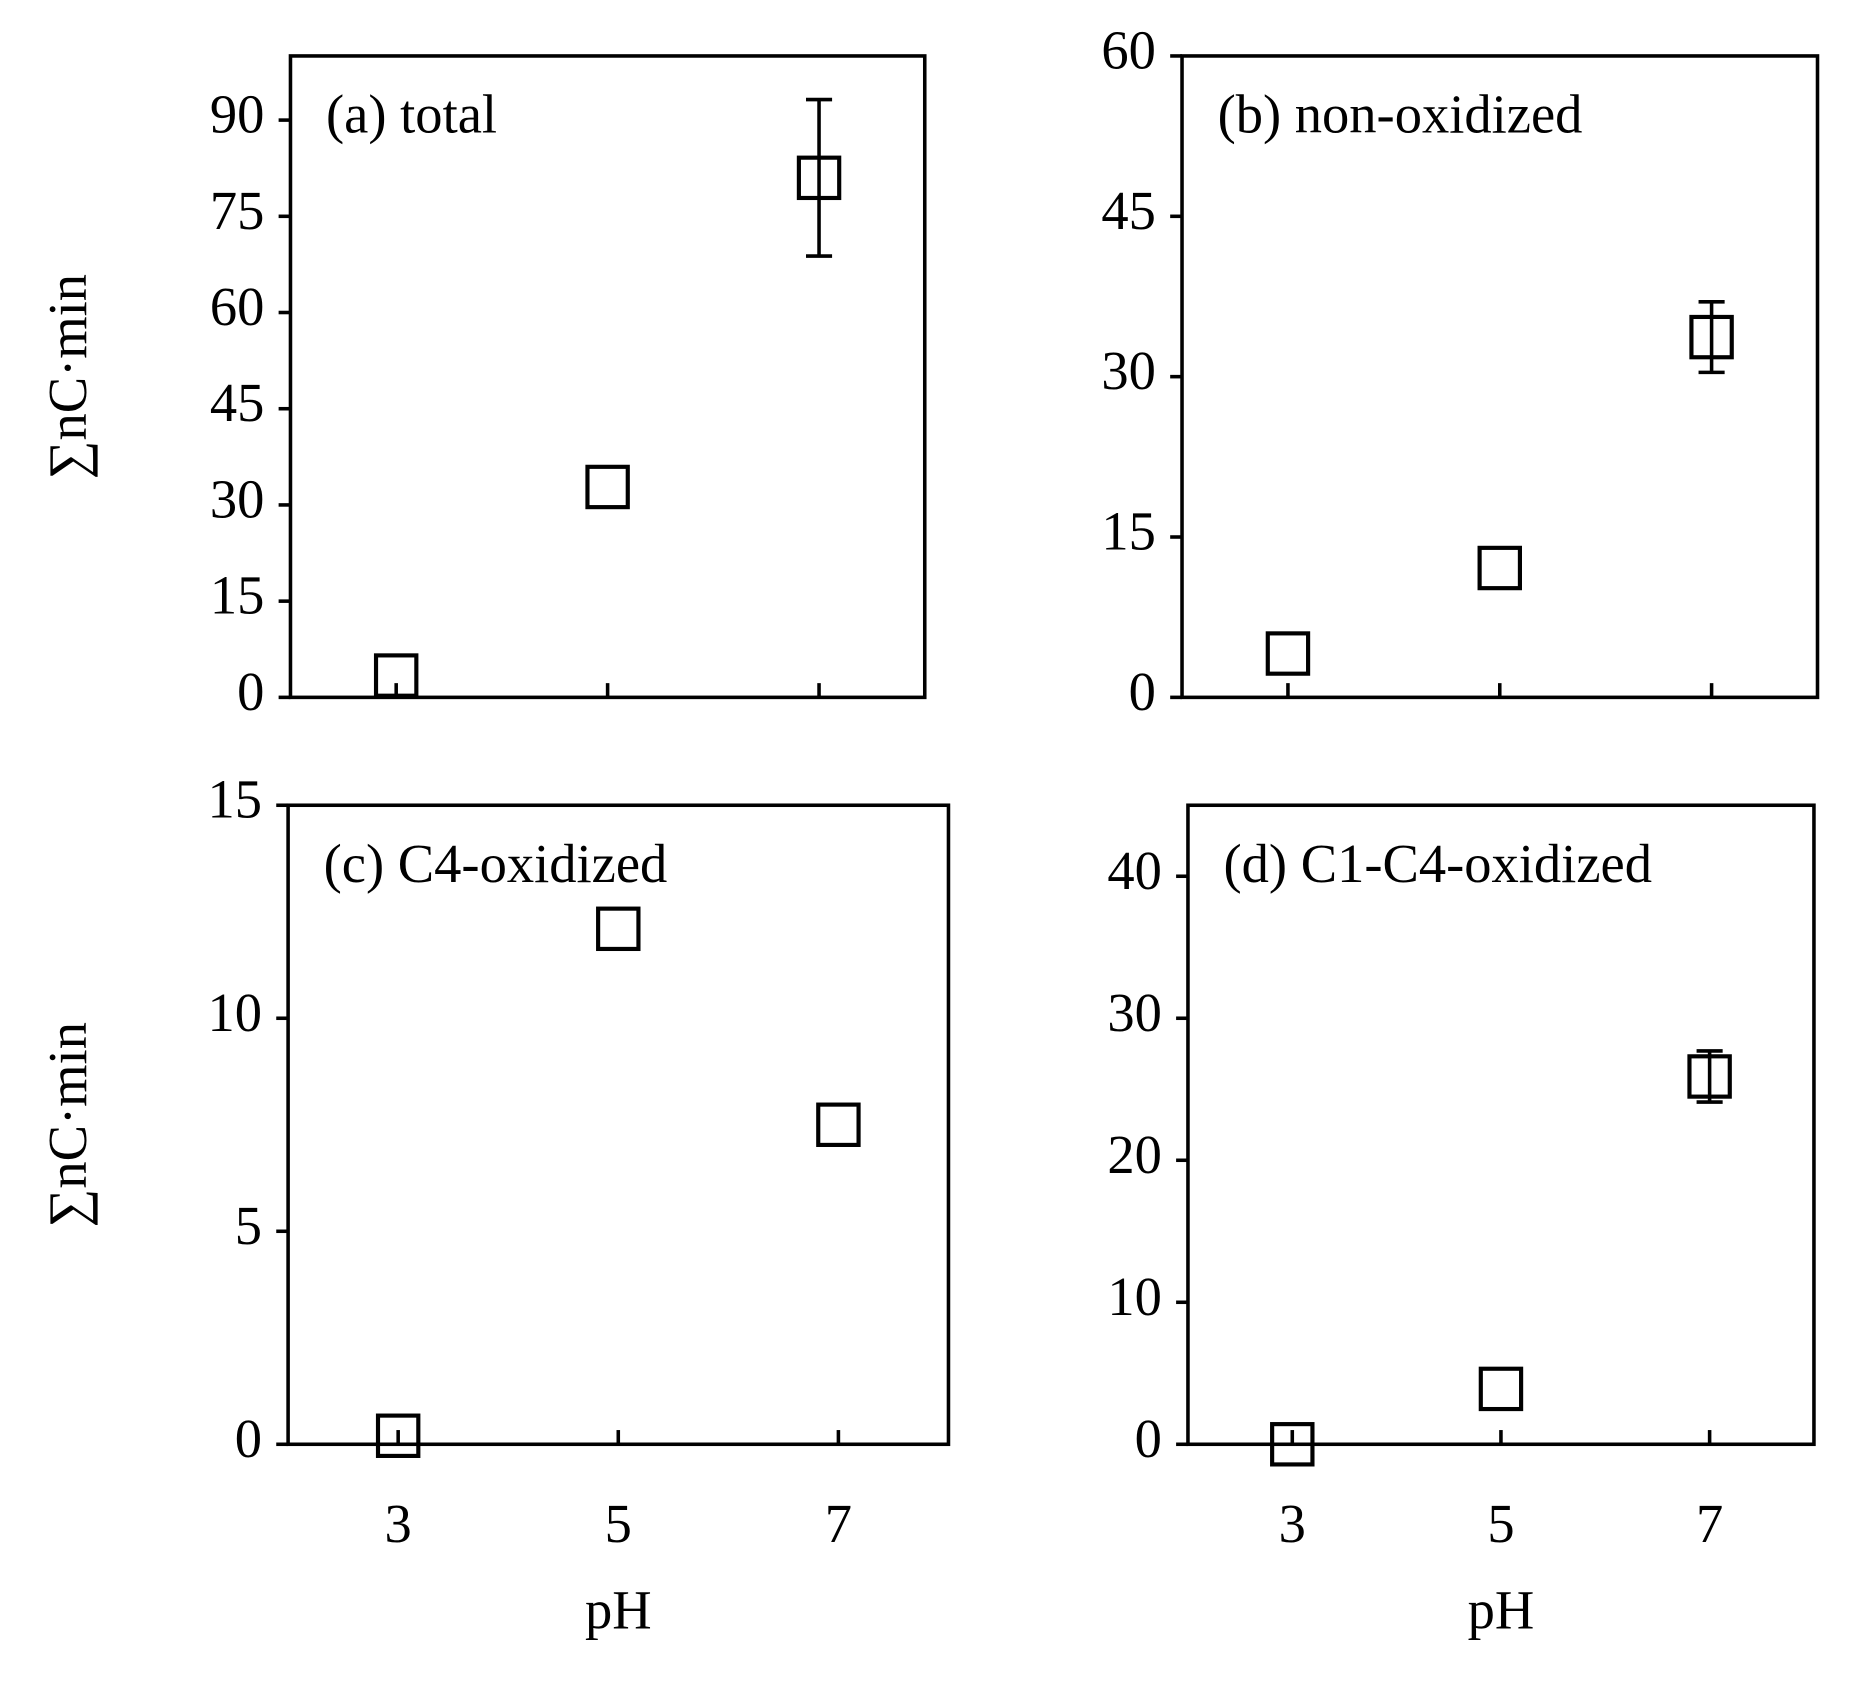  What do you see at coordinates (1134, 870) in the screenshot?
I see `y-tick-label: 40` at bounding box center [1134, 870].